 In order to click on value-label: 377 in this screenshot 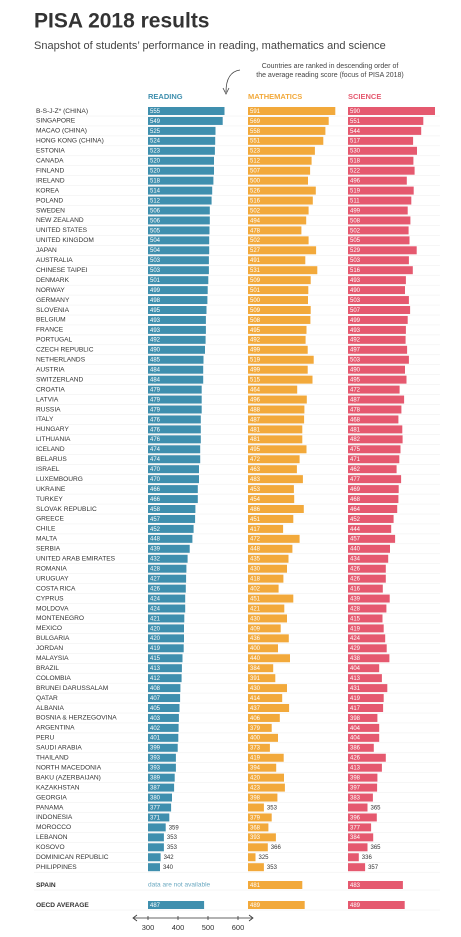, I will do `click(155, 808)`.